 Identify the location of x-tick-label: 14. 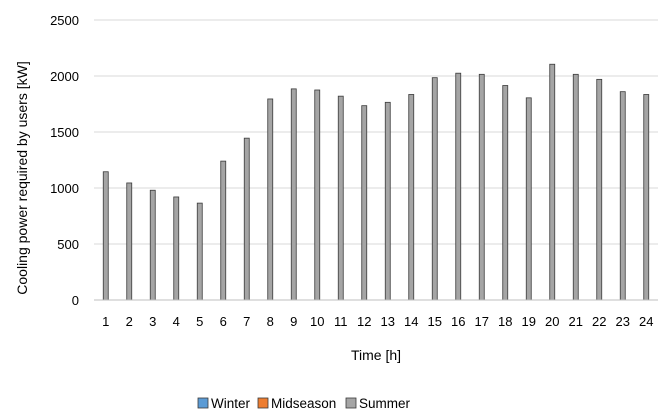
(411, 321).